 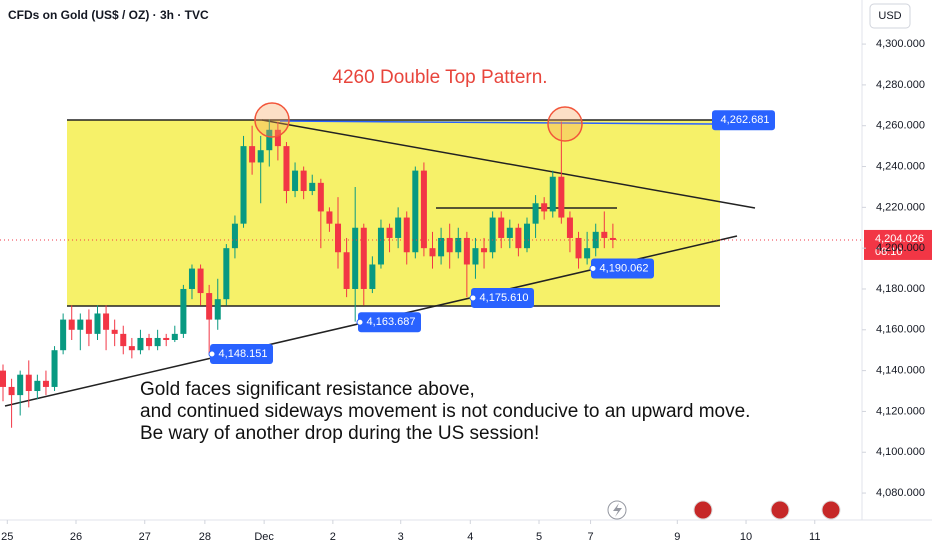 What do you see at coordinates (900, 44) in the screenshot?
I see `y-tick-label: 4,300.000` at bounding box center [900, 44].